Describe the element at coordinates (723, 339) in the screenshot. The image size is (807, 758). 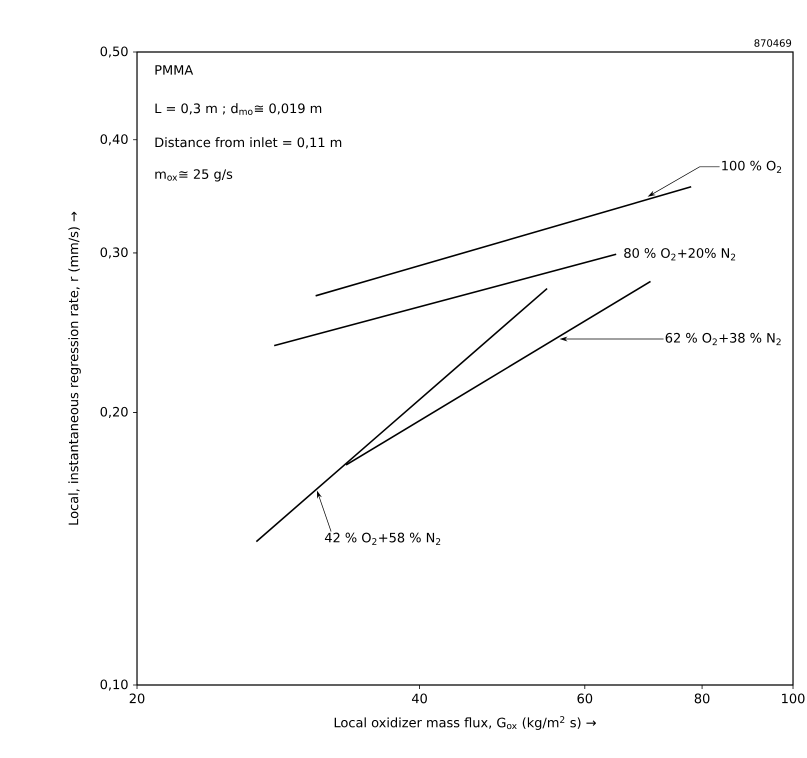
I see `annotation: 62 % O$_{2}$+38 % N$_{2}$` at that location.